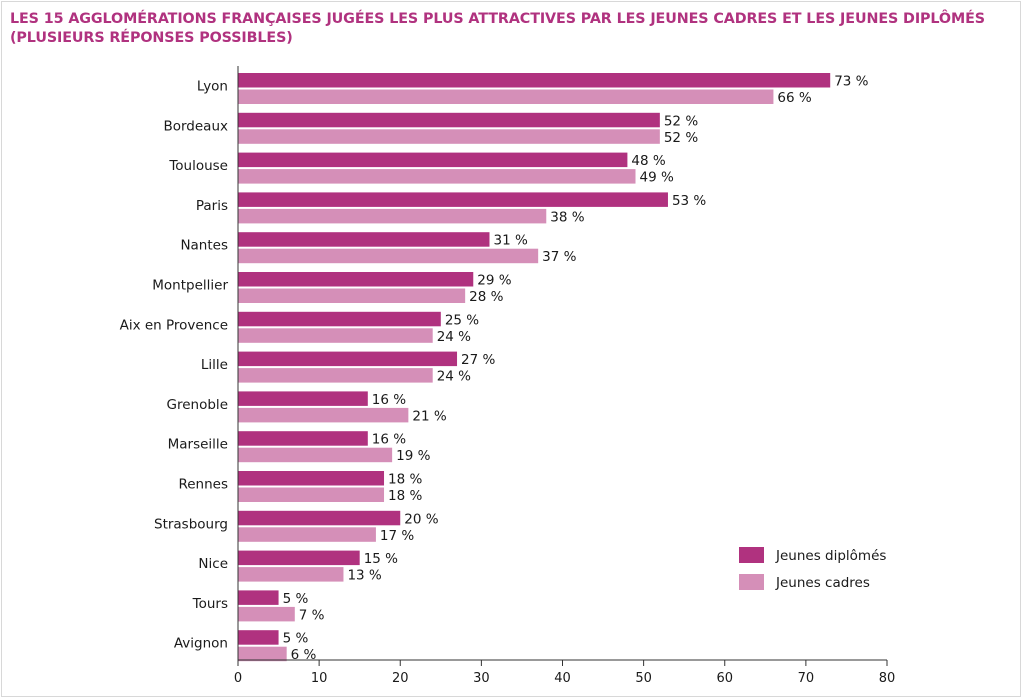 The width and height of the screenshot is (1024, 699). What do you see at coordinates (851, 82) in the screenshot?
I see `data-label: 73 %` at bounding box center [851, 82].